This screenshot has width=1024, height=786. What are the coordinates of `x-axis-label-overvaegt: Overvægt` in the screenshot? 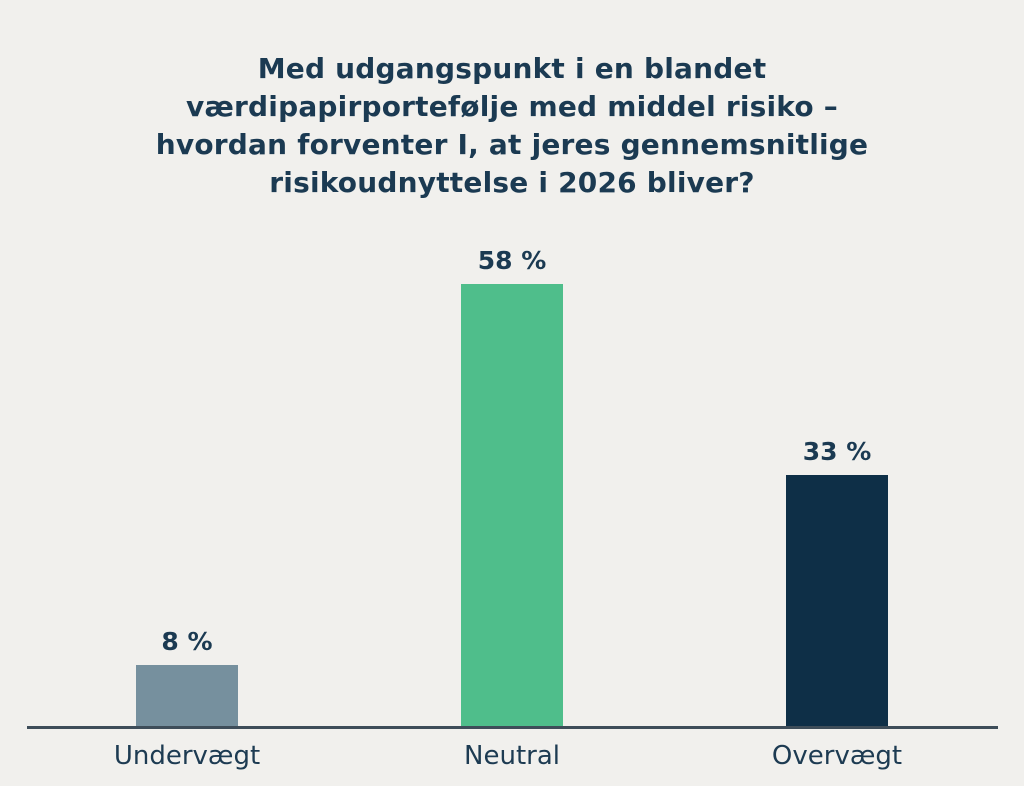 It's located at (837, 756).